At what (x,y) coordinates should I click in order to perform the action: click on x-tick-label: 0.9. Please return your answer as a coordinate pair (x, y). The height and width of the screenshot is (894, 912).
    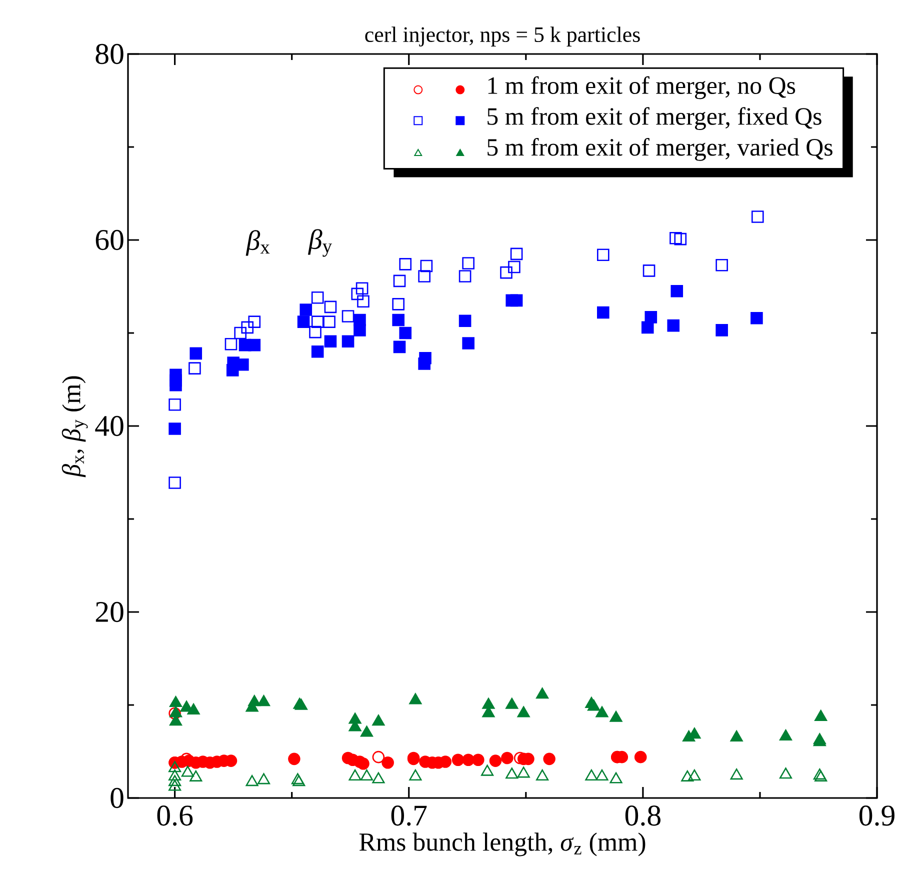
    Looking at the image, I should click on (876, 816).